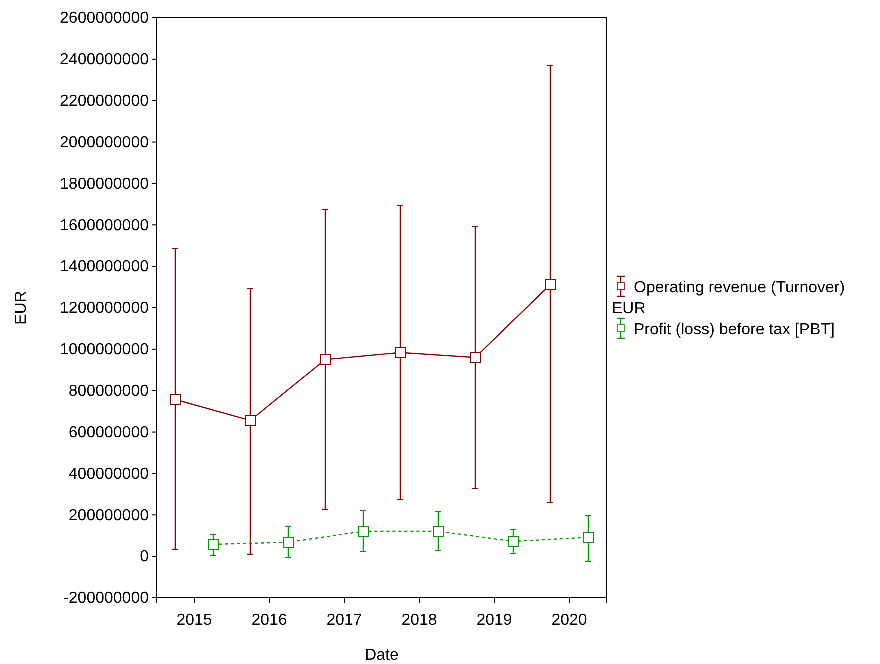  Describe the element at coordinates (494, 621) in the screenshot. I see `x-tick-label: 2019` at that location.